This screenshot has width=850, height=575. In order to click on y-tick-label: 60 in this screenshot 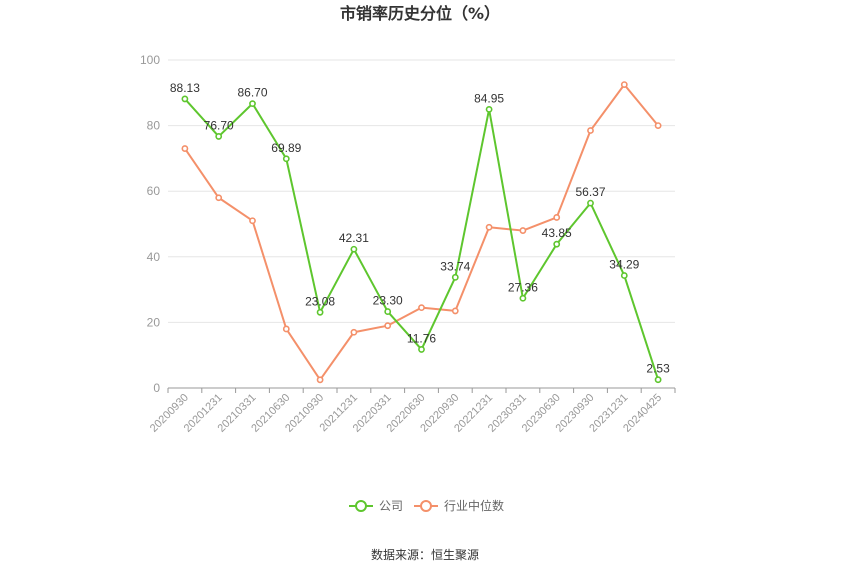, I will do `click(154, 191)`.